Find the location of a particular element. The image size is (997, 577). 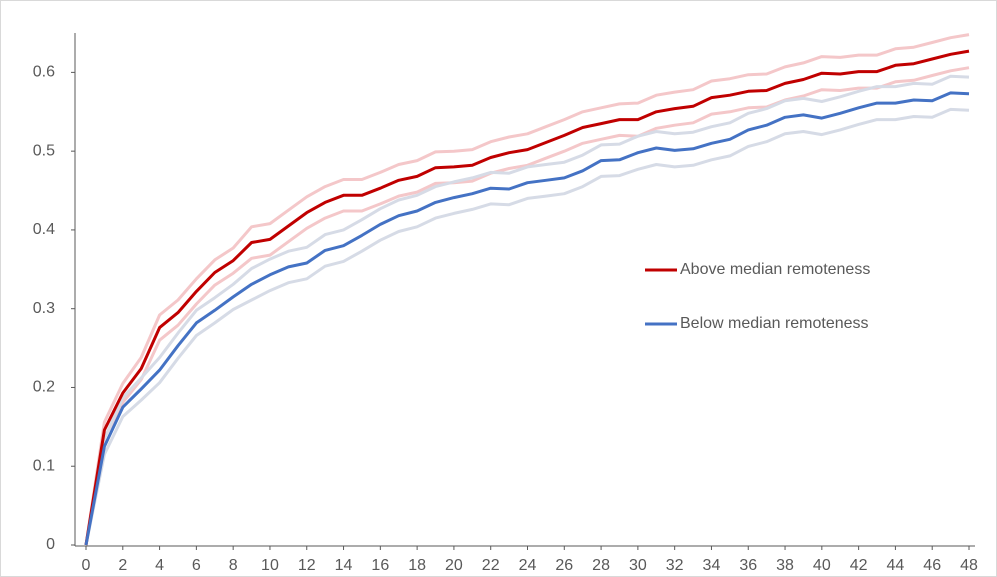

x-tick-label: 4 is located at coordinates (159, 565).